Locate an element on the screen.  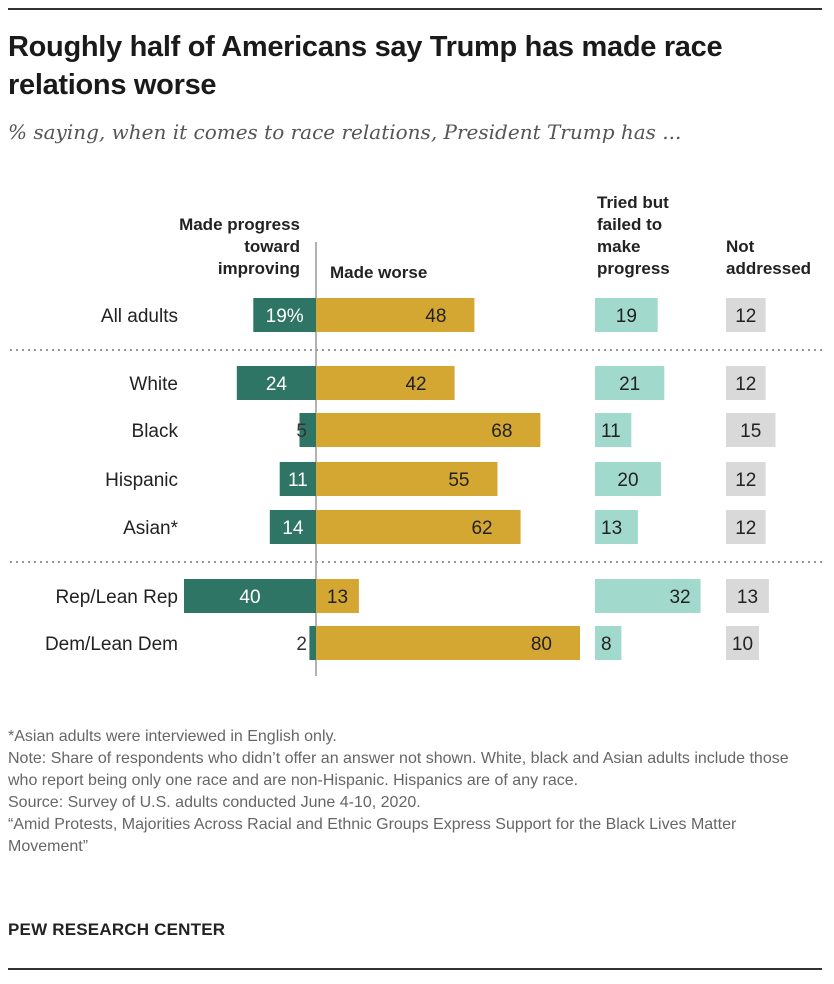
value-progress: 2 is located at coordinates (301, 644).